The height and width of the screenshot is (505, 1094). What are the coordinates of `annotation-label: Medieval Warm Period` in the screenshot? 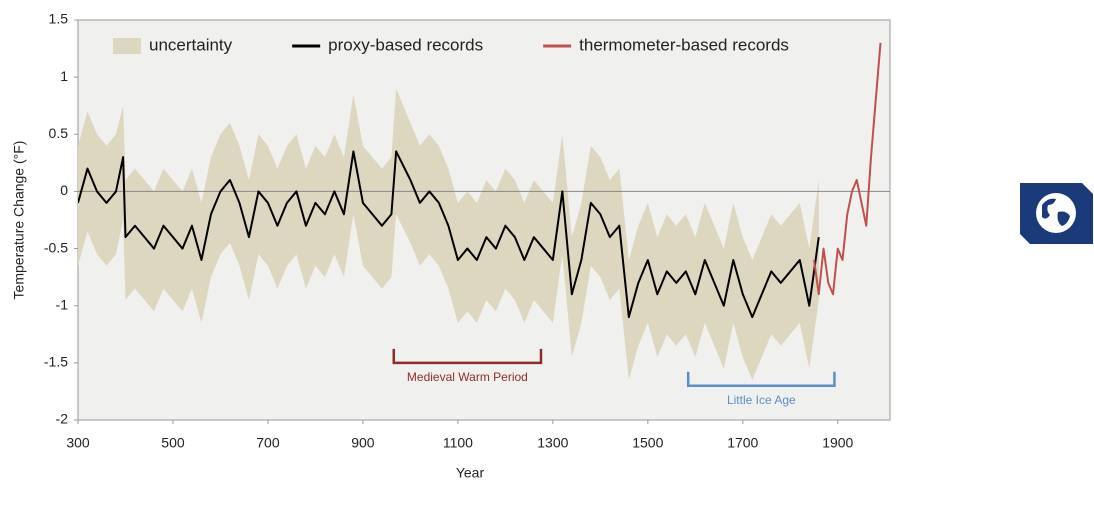 It's located at (467, 377).